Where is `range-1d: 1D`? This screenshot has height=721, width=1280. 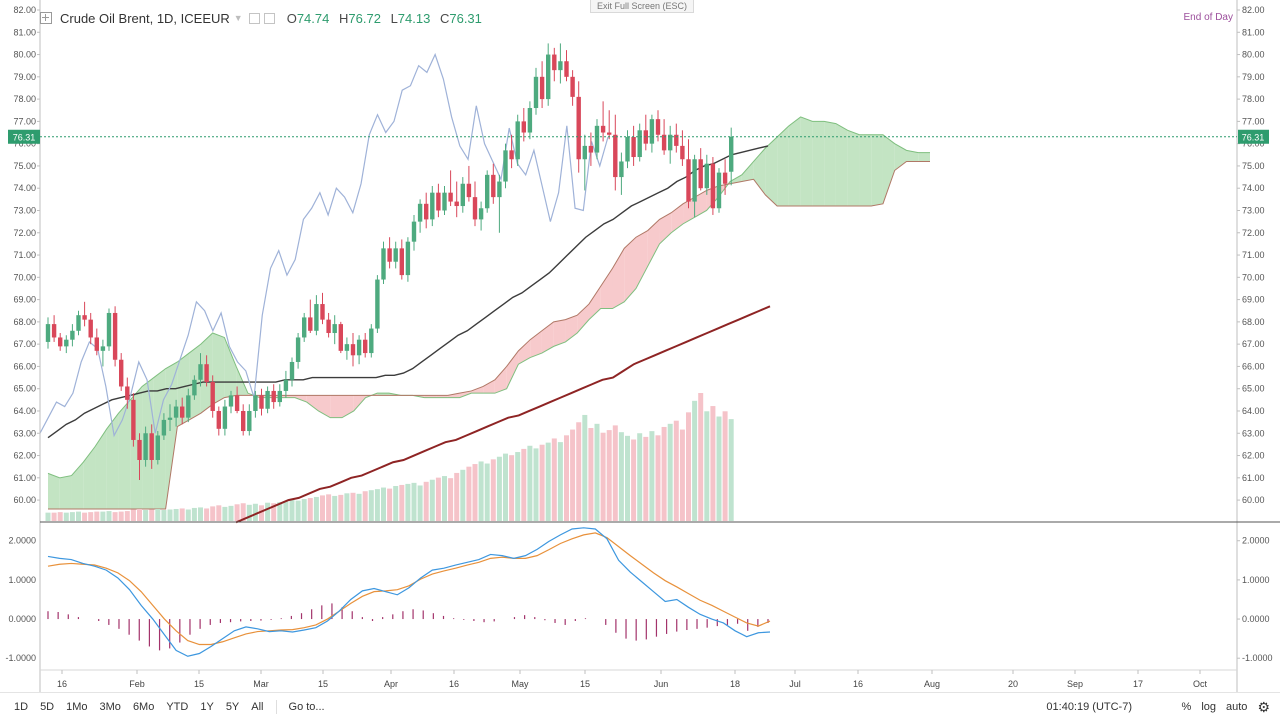
range-1d: 1D is located at coordinates (21, 707).